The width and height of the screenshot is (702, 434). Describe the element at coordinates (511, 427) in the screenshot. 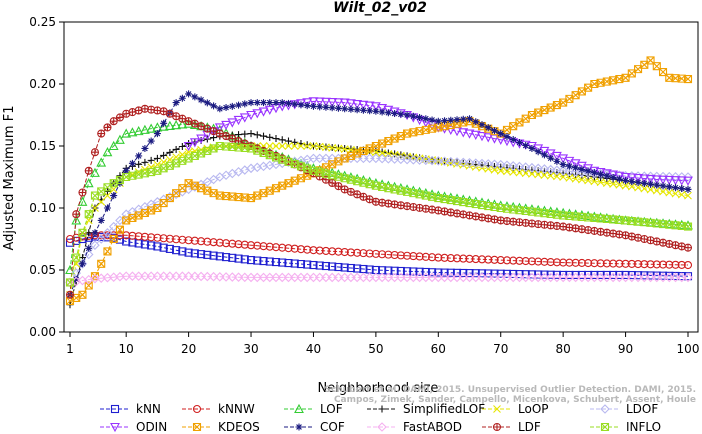

I see `legend-item-LDF: LDF` at that location.